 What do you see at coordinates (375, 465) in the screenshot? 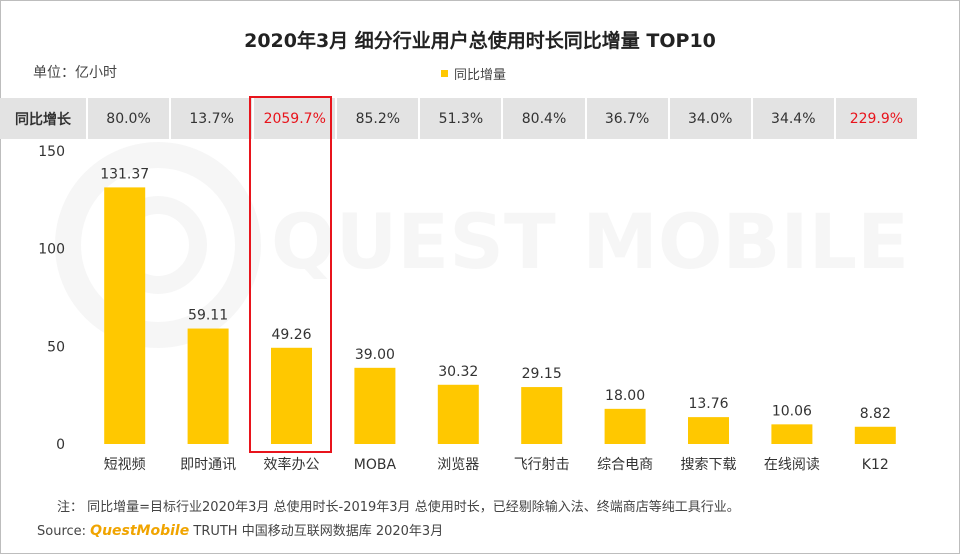
I see `x-category-label: MOBA` at bounding box center [375, 465].